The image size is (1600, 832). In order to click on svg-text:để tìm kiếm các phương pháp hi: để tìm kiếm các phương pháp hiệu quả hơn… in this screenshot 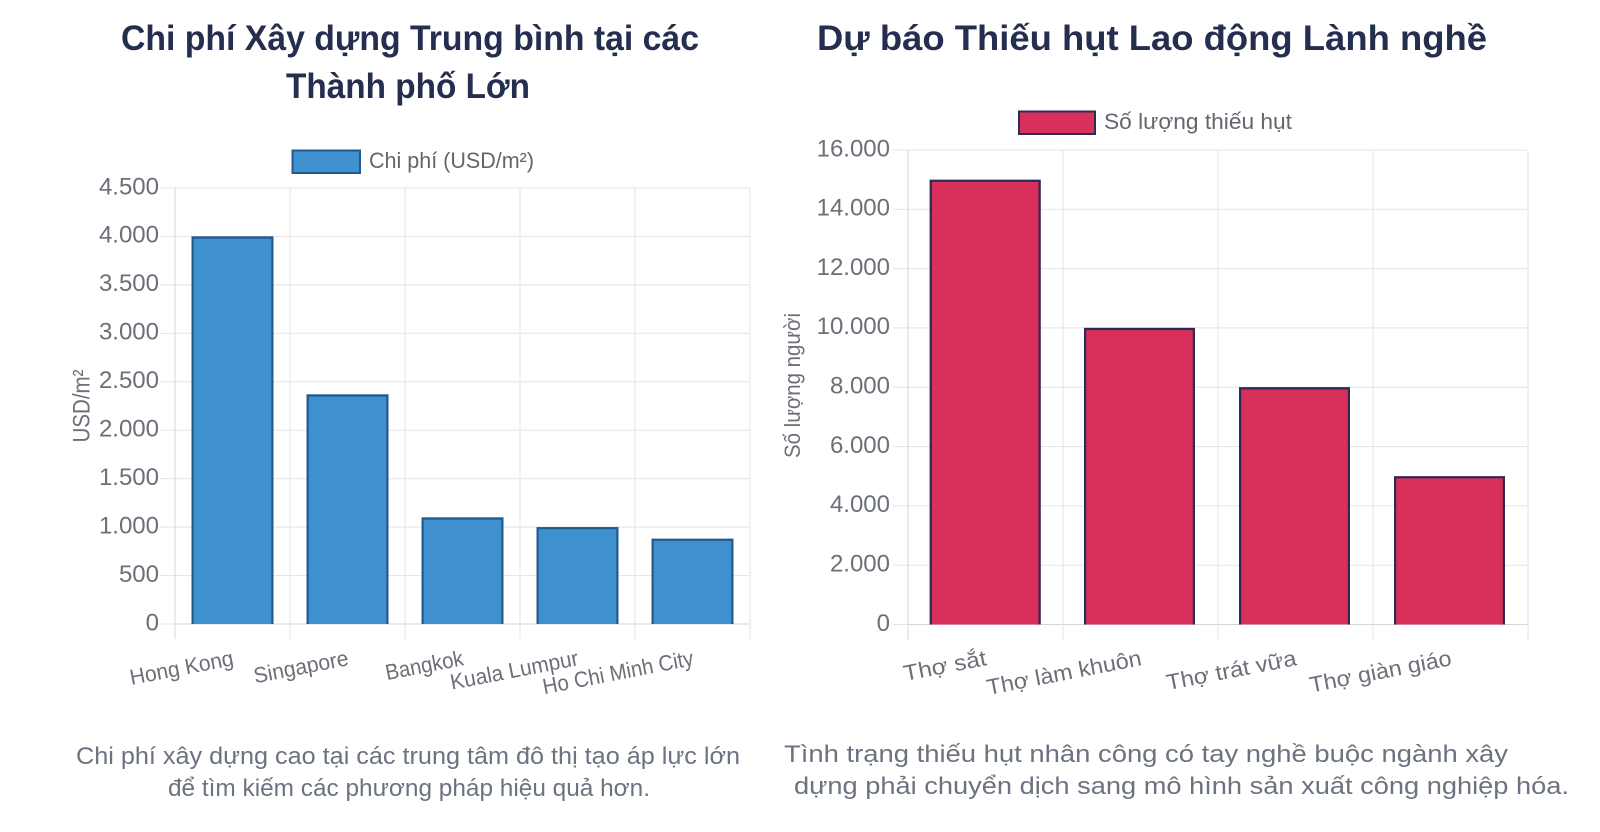, I will do `click(409, 788)`.